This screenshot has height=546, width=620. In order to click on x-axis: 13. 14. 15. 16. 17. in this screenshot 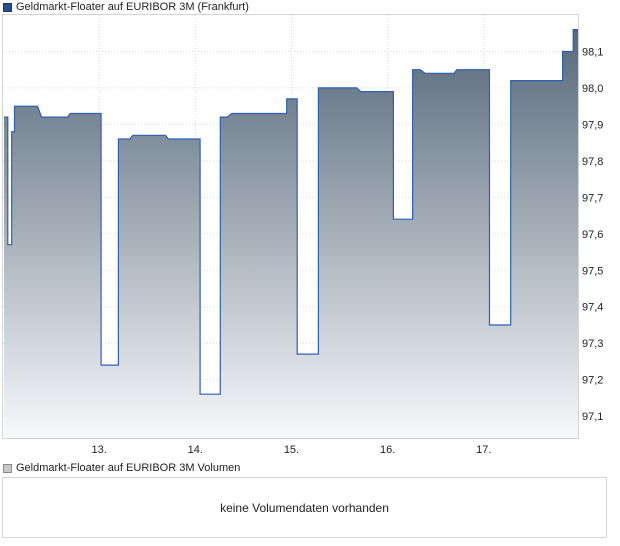, I will do `click(292, 450)`.